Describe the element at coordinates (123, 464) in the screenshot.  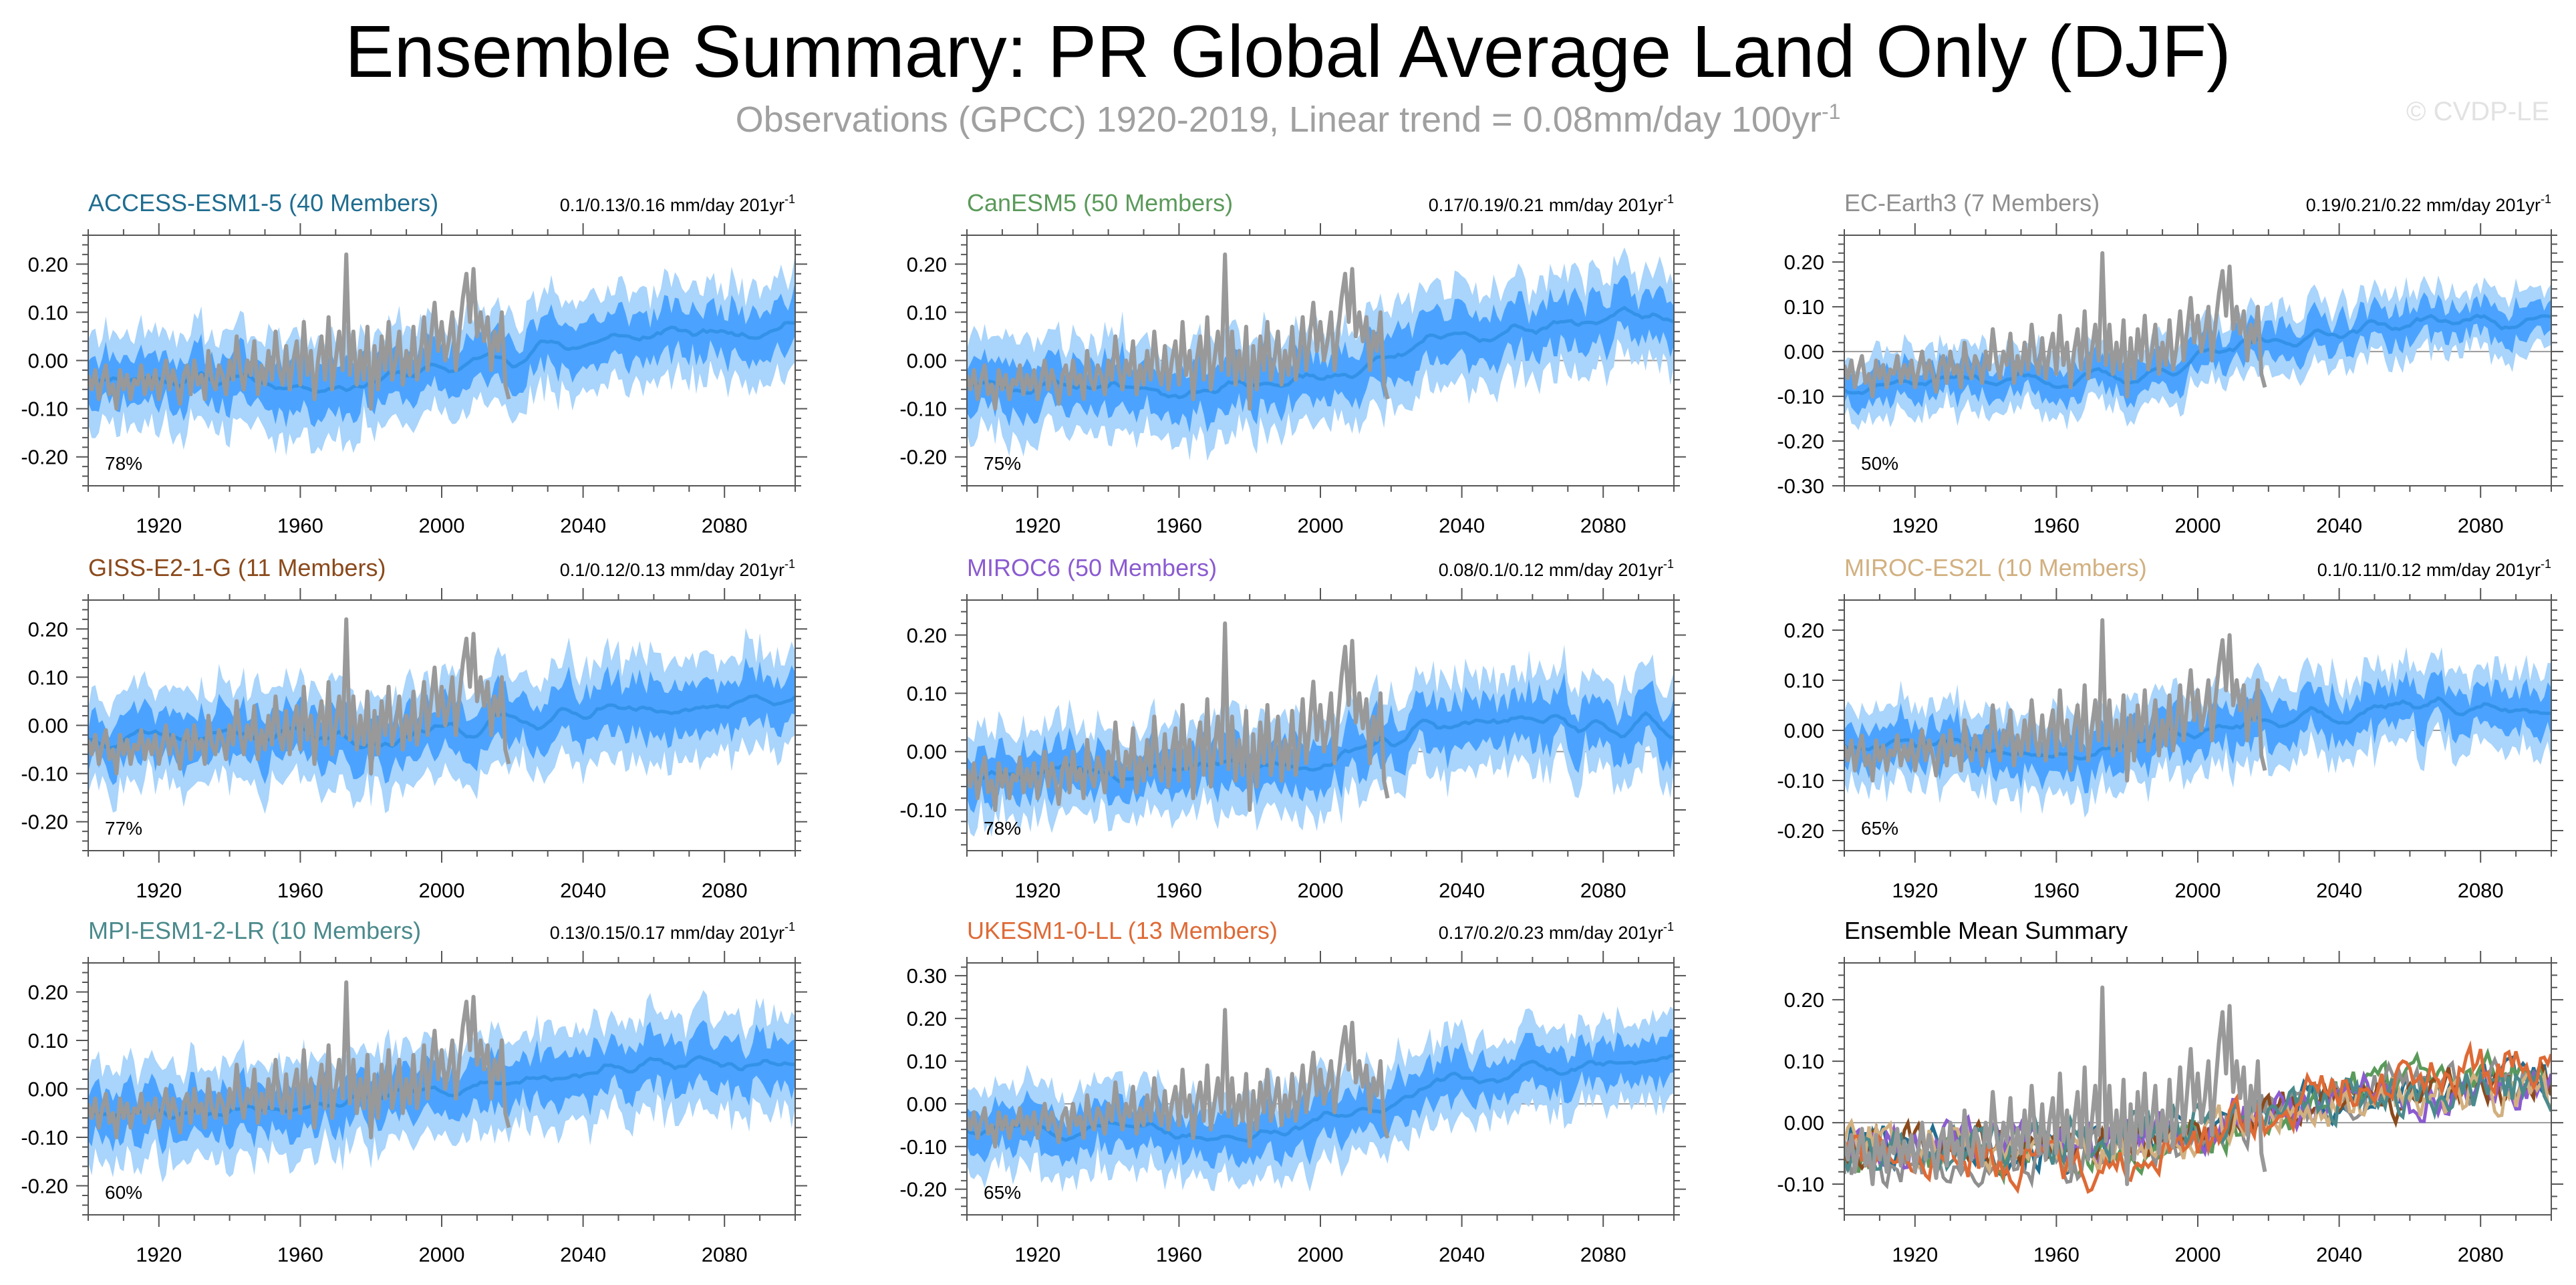
I see `panel-percent: 78%` at that location.